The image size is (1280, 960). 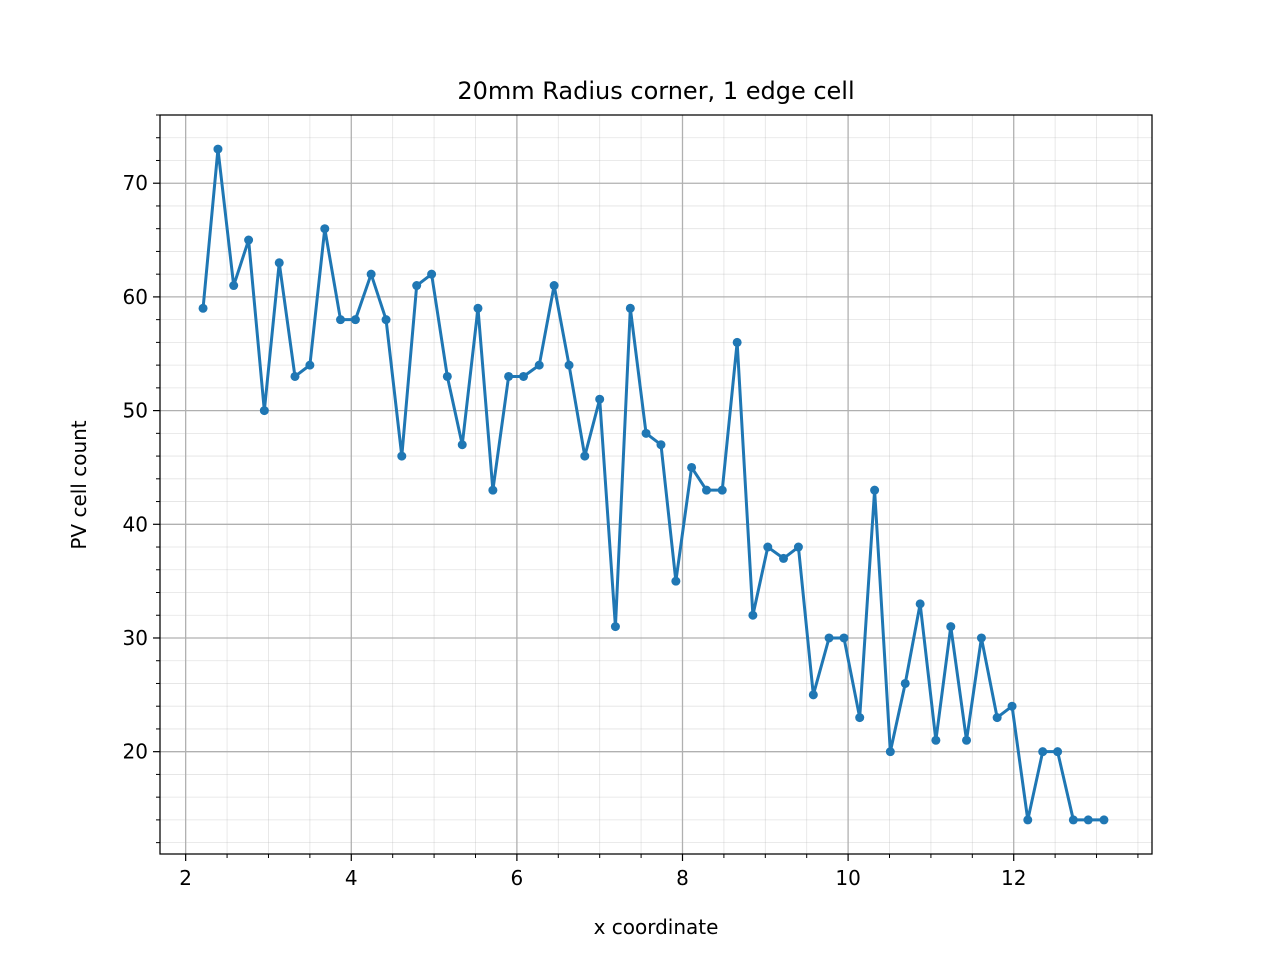 What do you see at coordinates (655, 91) in the screenshot?
I see `chart-title: 20mm Radius corner, 1 edge cell` at bounding box center [655, 91].